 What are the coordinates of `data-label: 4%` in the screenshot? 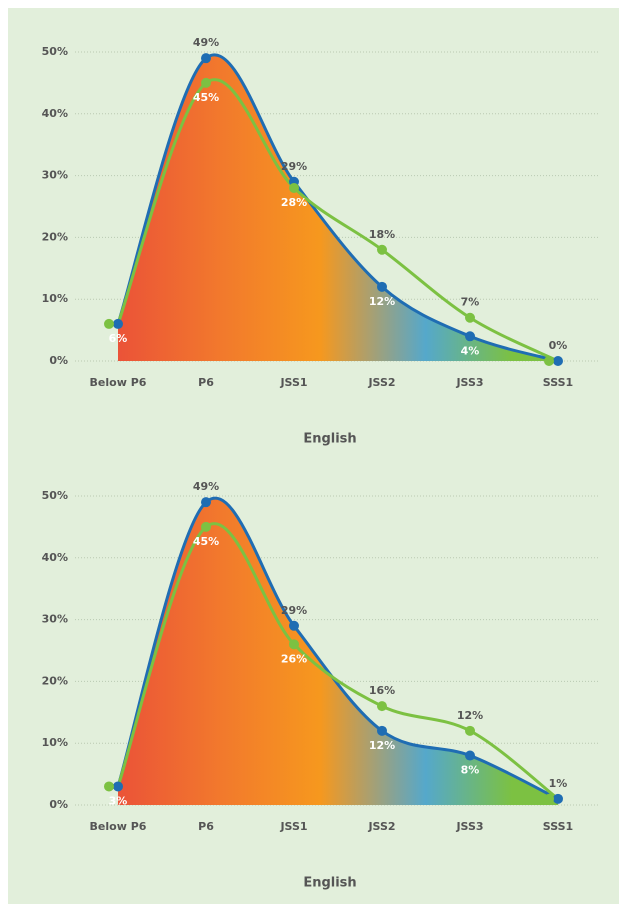 It's located at (470, 350).